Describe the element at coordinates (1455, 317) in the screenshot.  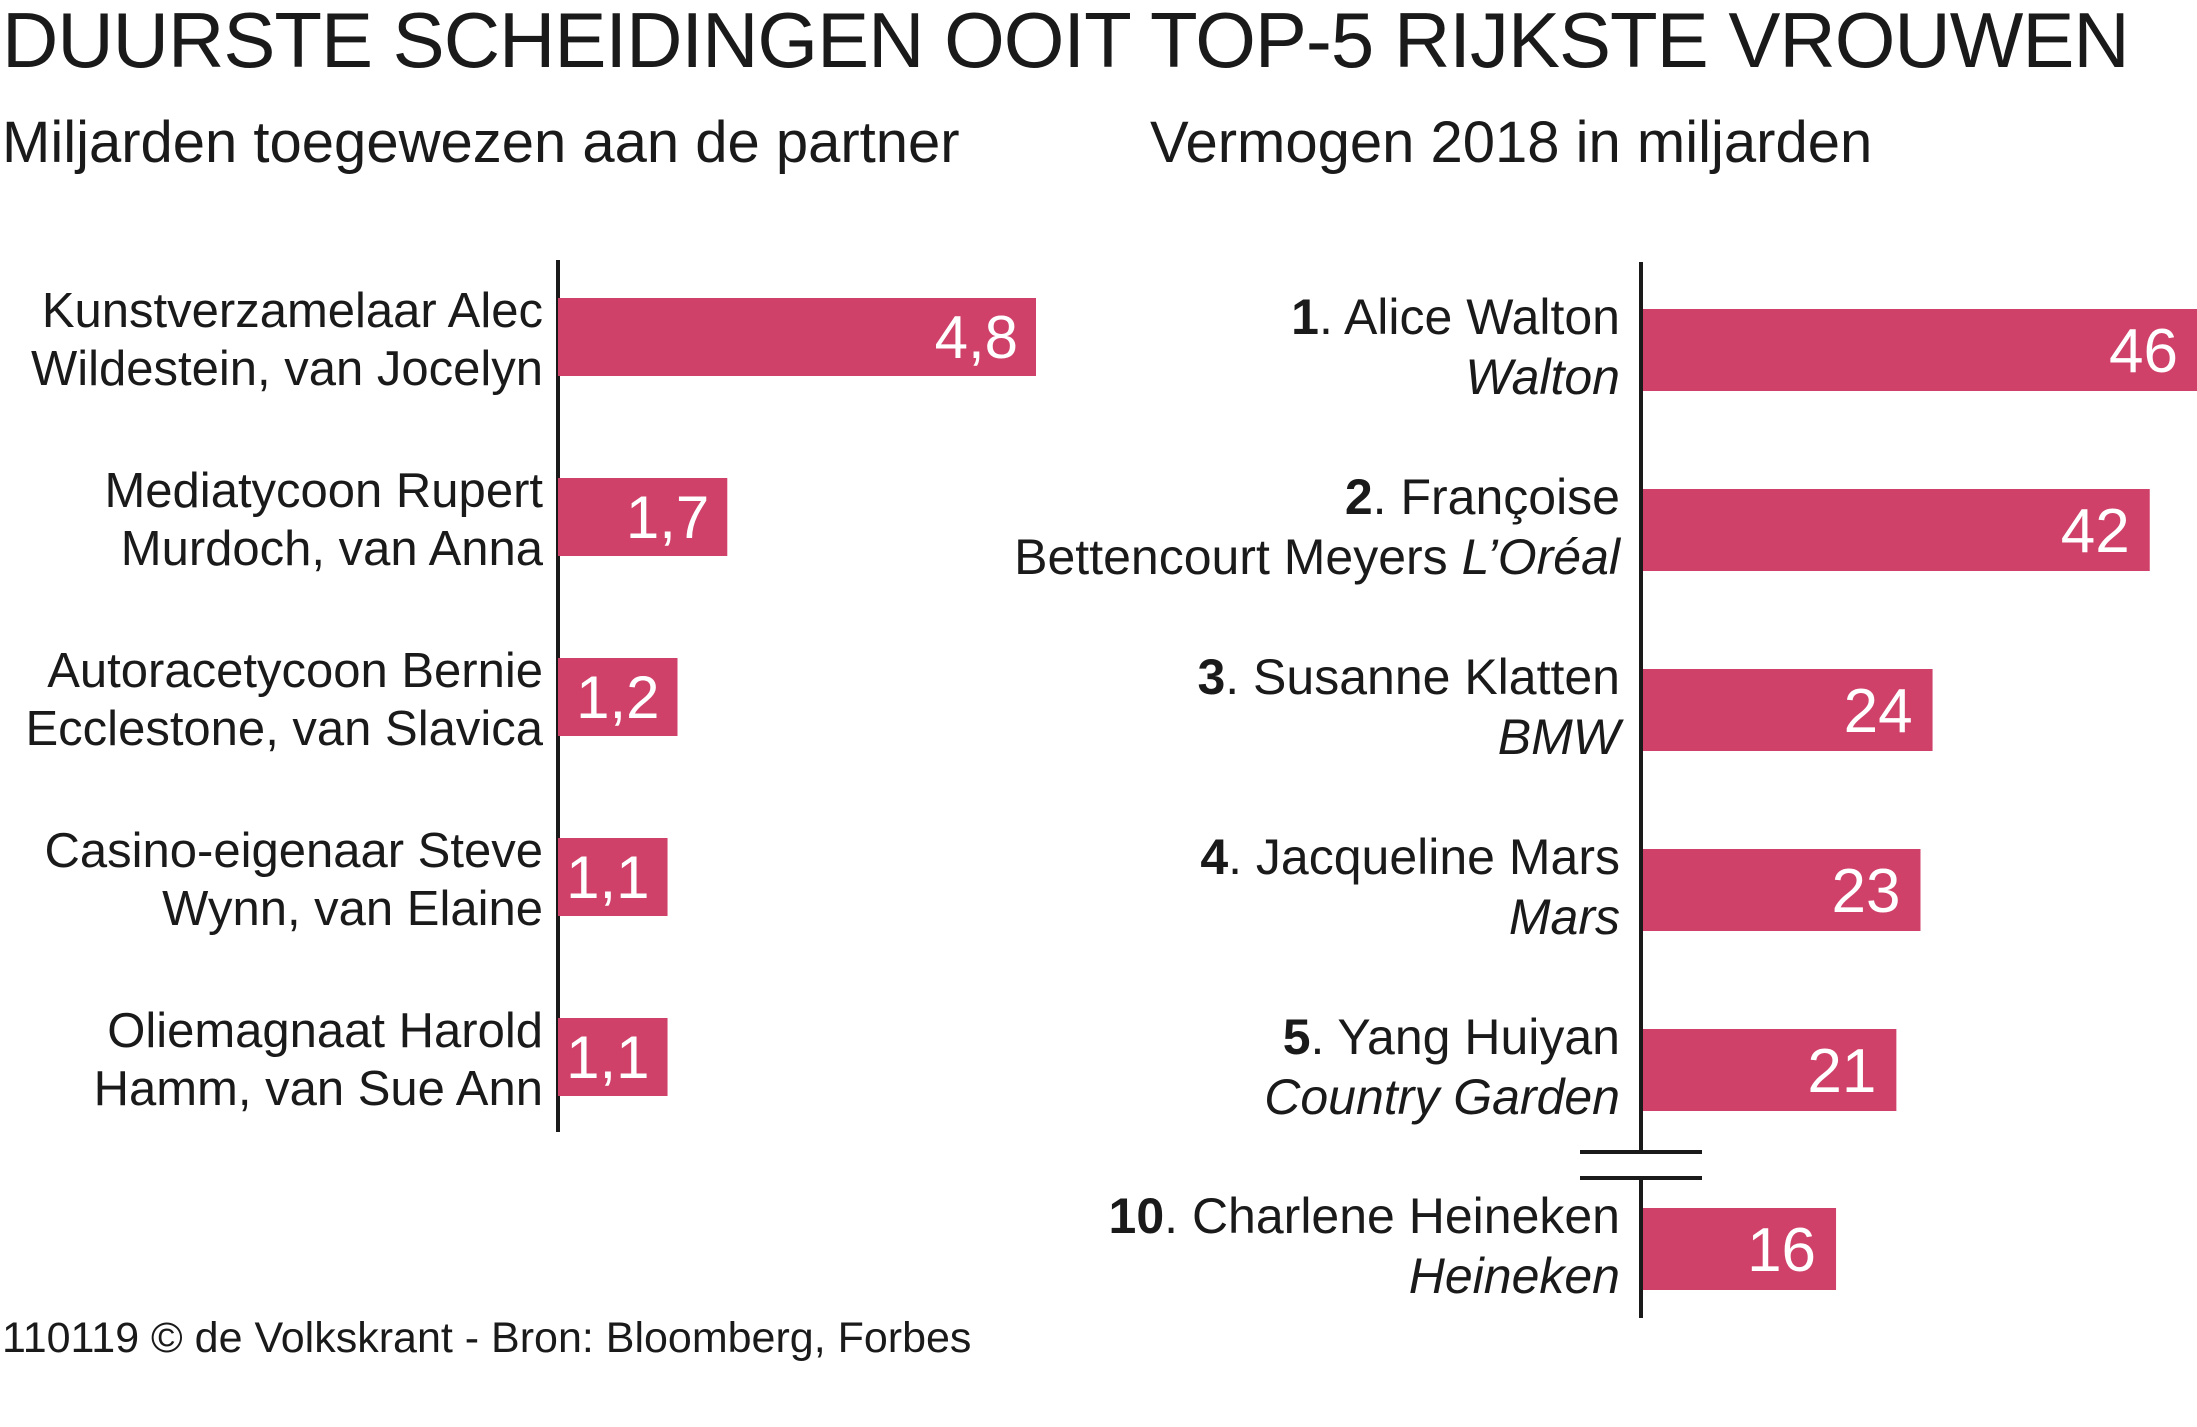
I see `right-person-label: 1. Alice Walton` at that location.